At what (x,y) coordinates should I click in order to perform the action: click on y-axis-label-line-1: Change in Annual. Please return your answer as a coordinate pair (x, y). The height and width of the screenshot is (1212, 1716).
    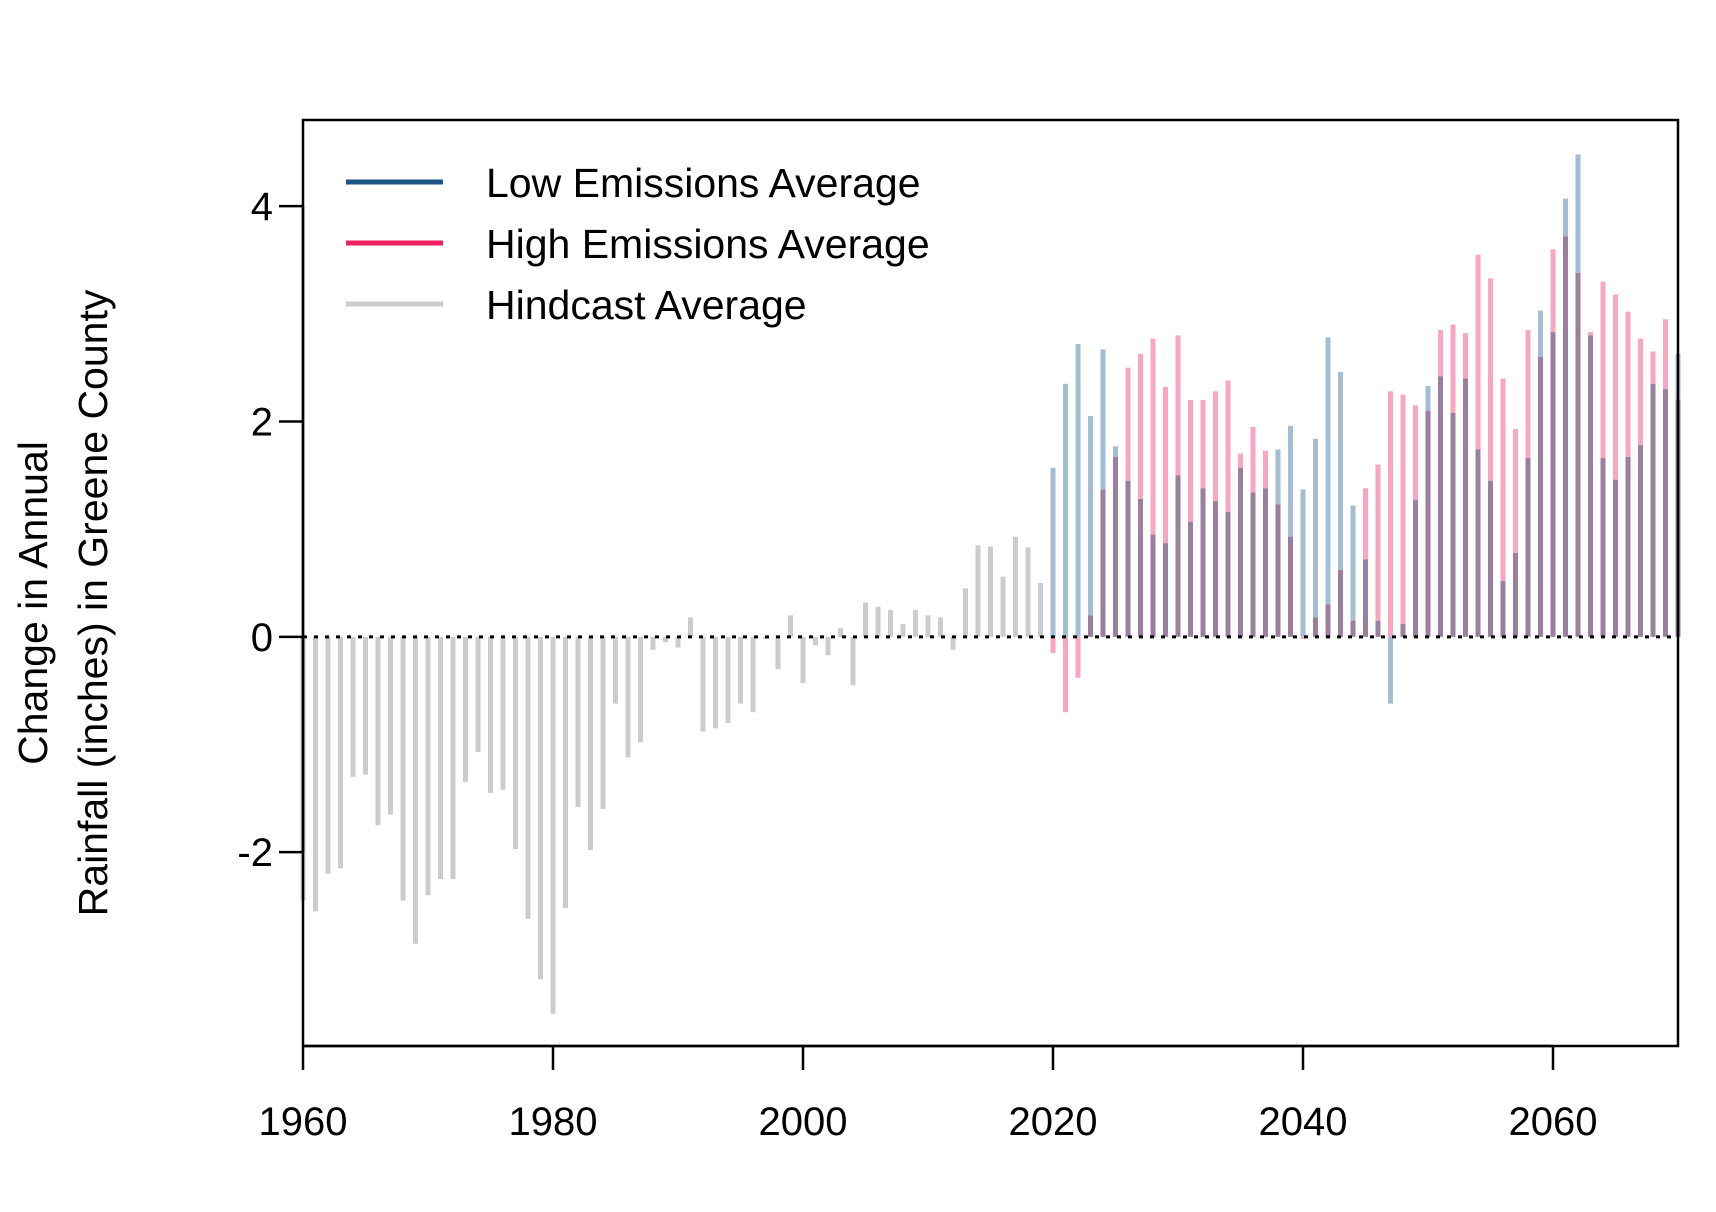
    Looking at the image, I should click on (33, 603).